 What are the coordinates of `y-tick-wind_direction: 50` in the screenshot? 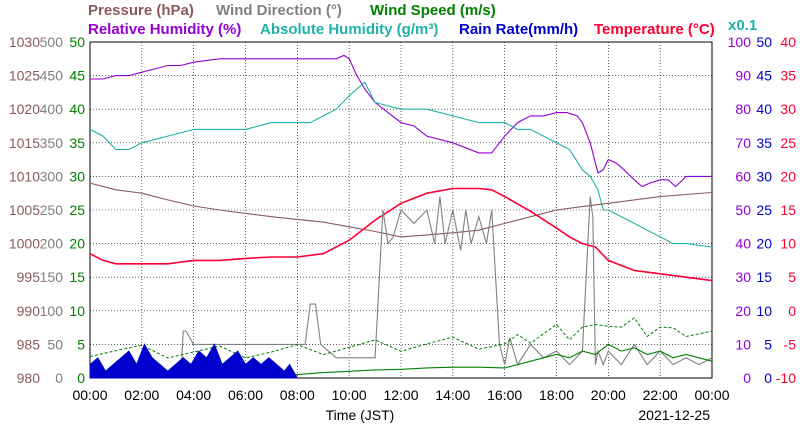 It's located at (55, 344).